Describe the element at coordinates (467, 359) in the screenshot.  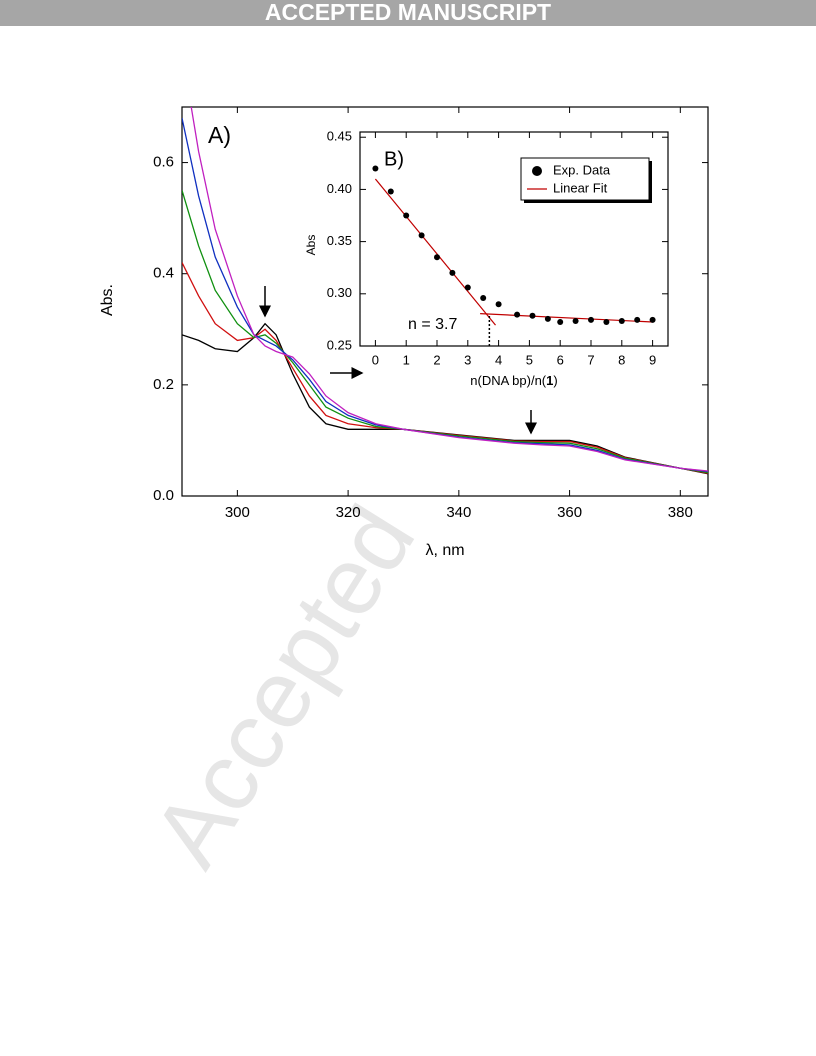
I see `x-tick-label: 3` at that location.